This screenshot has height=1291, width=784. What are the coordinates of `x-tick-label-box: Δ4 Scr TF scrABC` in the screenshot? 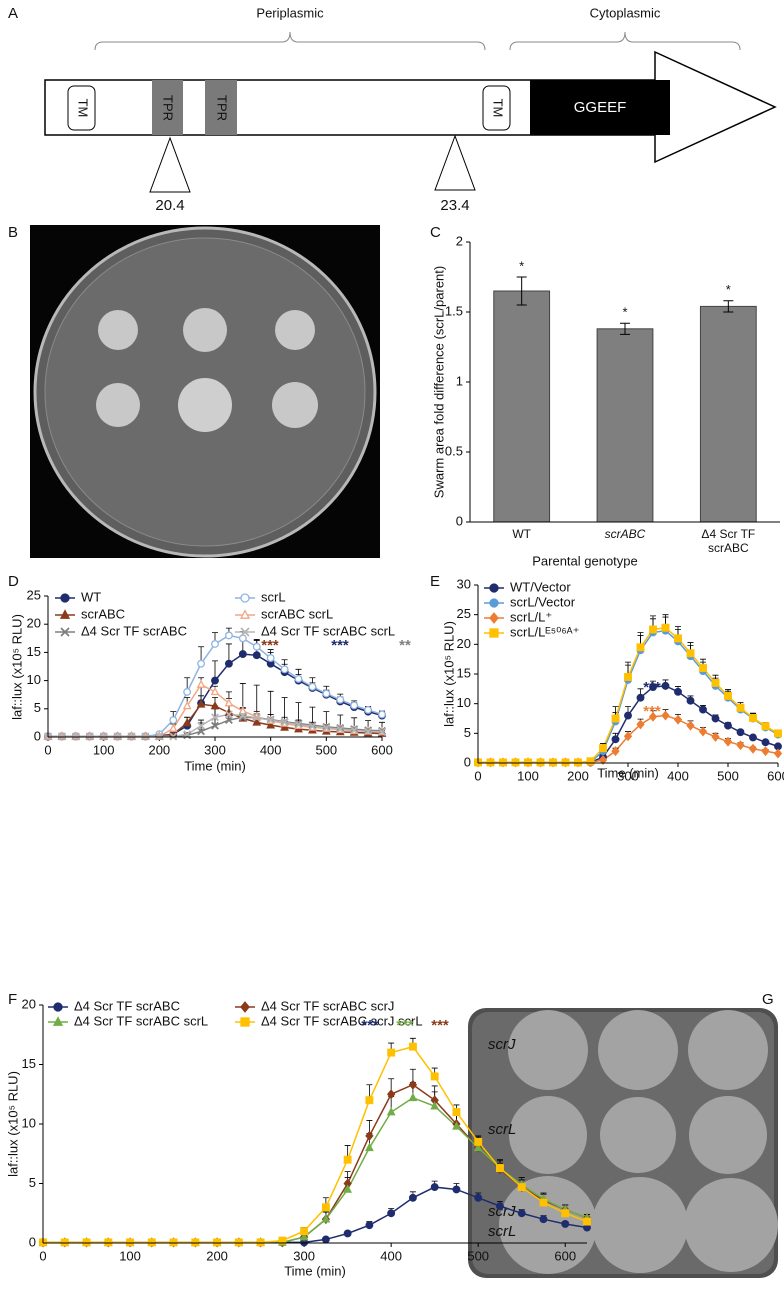 It's located at (728, 541).